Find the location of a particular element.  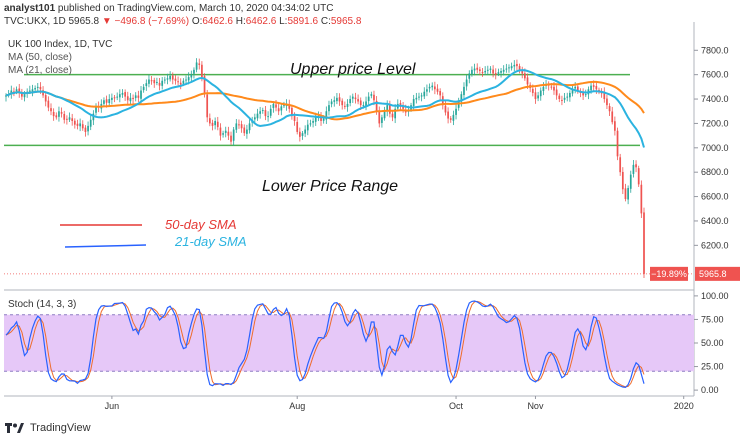

open-value: 6462.6 is located at coordinates (217, 21).